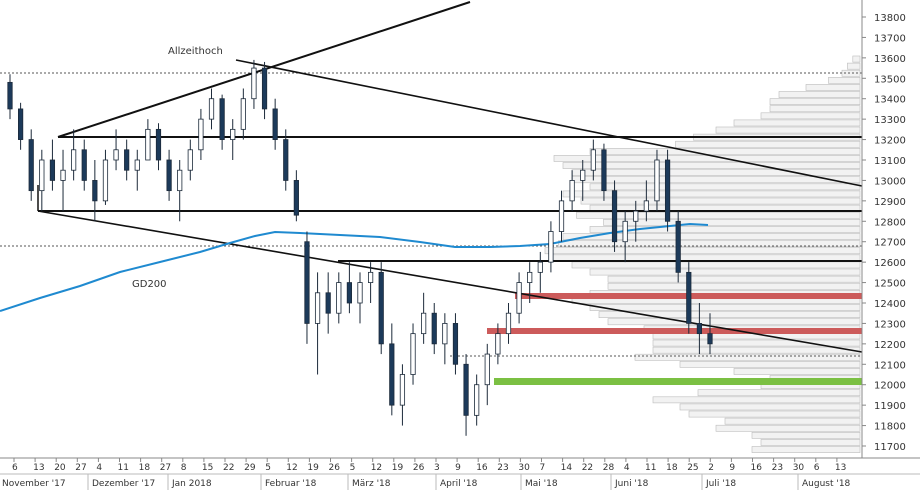  I want to click on x-tick-label: 9, so click(458, 468).